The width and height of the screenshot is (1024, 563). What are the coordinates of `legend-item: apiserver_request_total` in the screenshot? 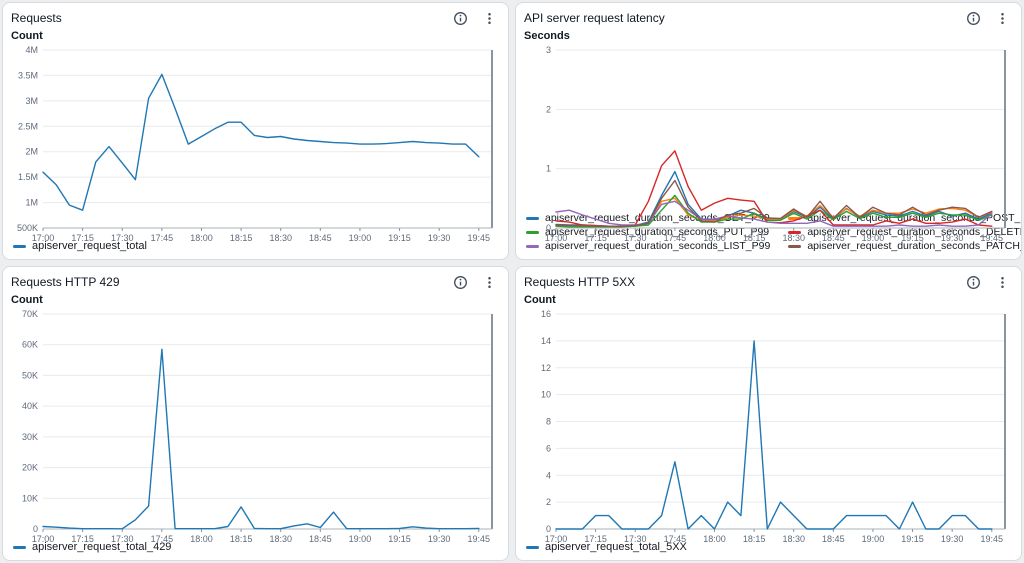 It's located at (80, 246).